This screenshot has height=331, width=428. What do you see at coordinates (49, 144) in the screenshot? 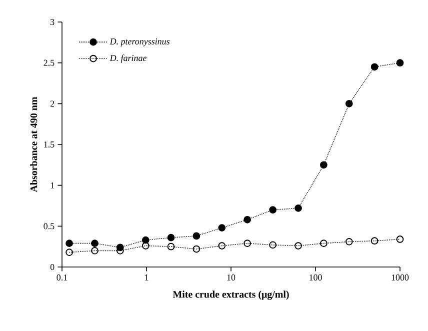
I see `y-tick-label: 1.5` at bounding box center [49, 144].